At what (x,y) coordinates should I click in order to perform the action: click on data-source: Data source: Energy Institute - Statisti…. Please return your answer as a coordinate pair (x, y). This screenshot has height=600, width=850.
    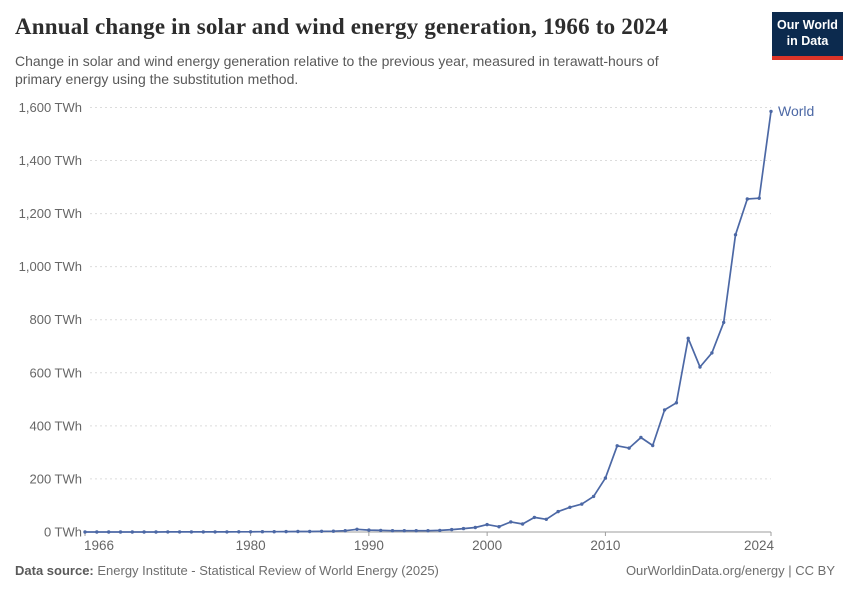
    Looking at the image, I should click on (227, 570).